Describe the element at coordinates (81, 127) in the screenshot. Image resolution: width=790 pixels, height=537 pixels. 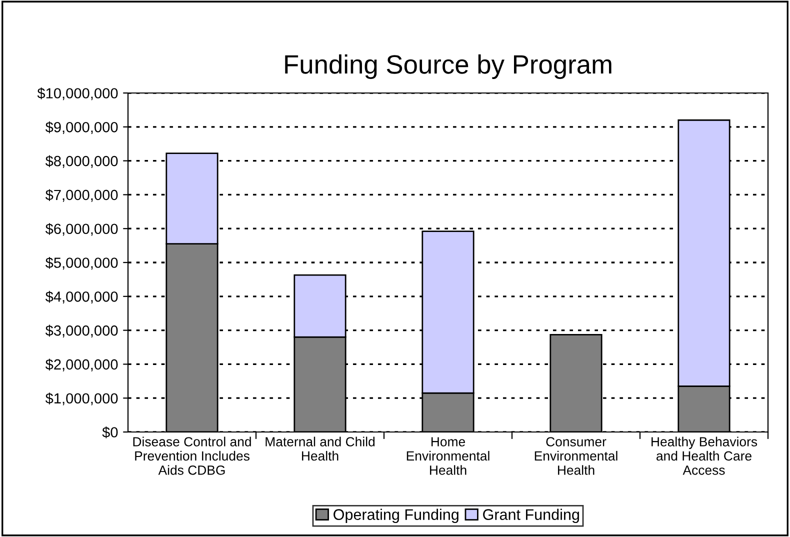
I see `y-tick-label: $9,000,000` at that location.